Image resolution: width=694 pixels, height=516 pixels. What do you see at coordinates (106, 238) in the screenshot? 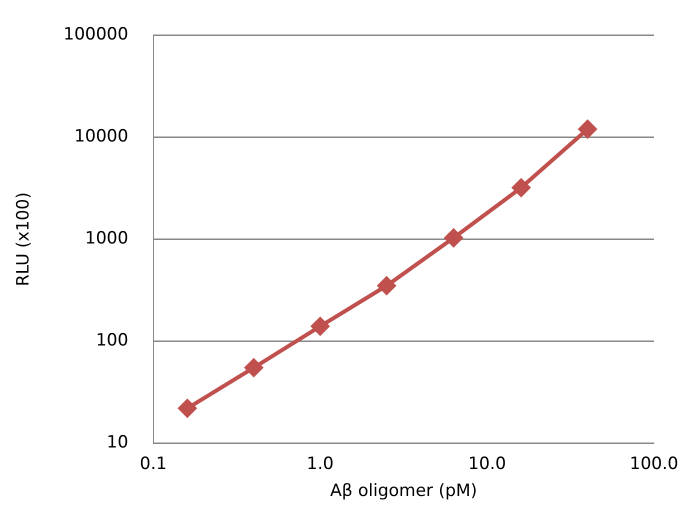
I see `y-tick-label: 1000` at bounding box center [106, 238].